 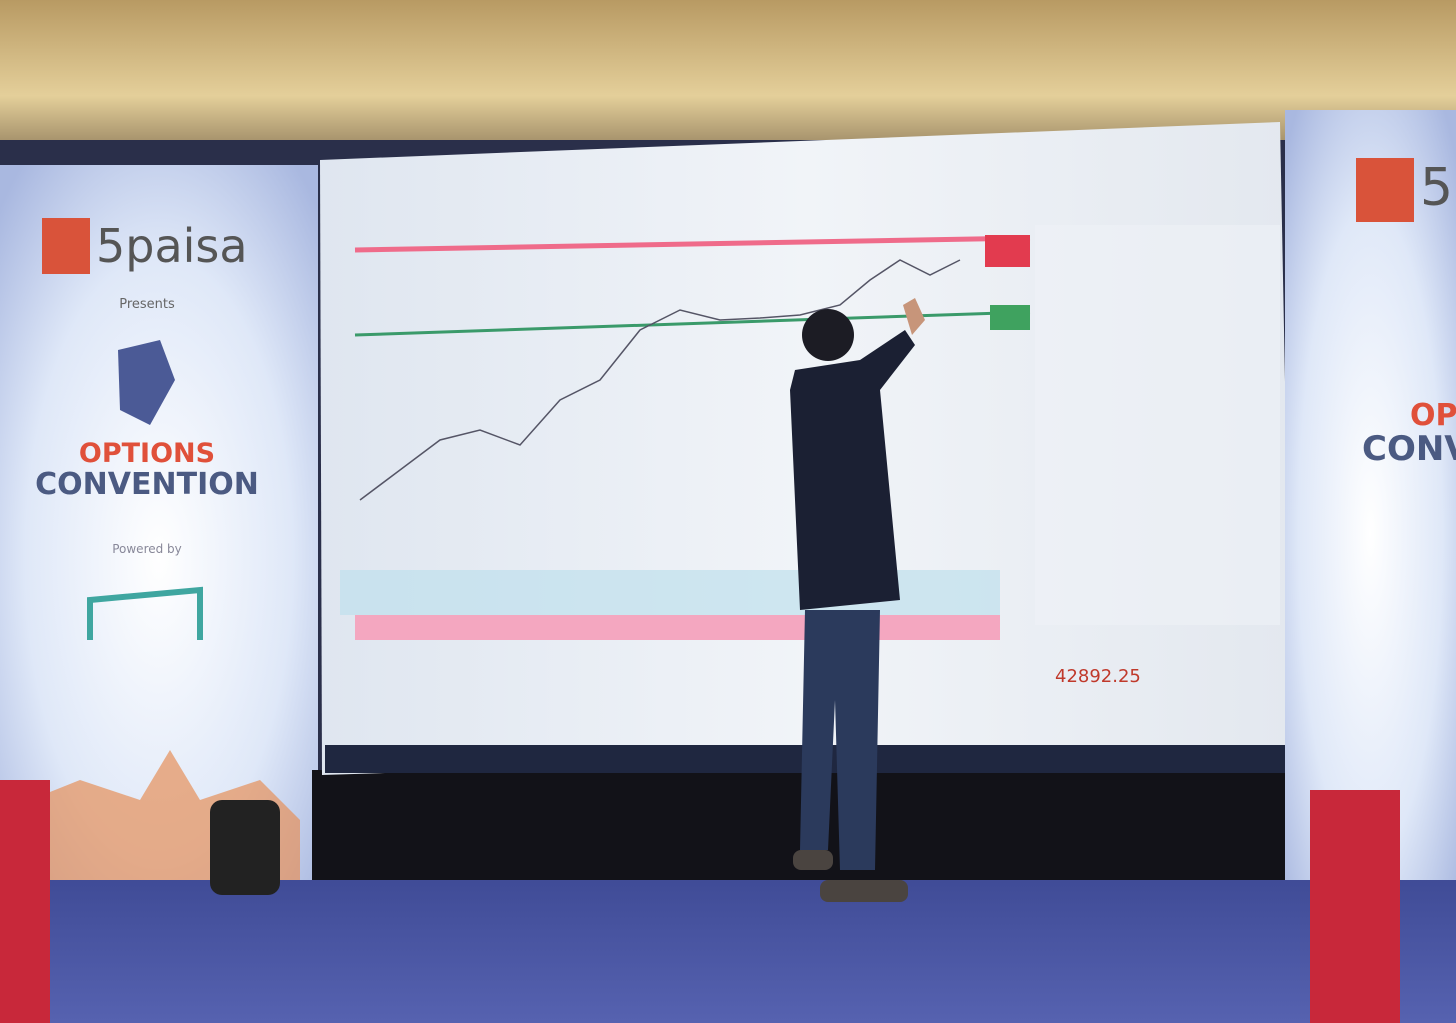 What do you see at coordinates (1385, 190) in the screenshot?
I see `brand-logo-right` at bounding box center [1385, 190].